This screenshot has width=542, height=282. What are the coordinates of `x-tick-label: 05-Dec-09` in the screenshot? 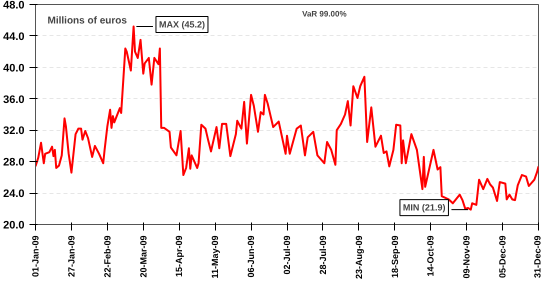 It's located at (503, 256).